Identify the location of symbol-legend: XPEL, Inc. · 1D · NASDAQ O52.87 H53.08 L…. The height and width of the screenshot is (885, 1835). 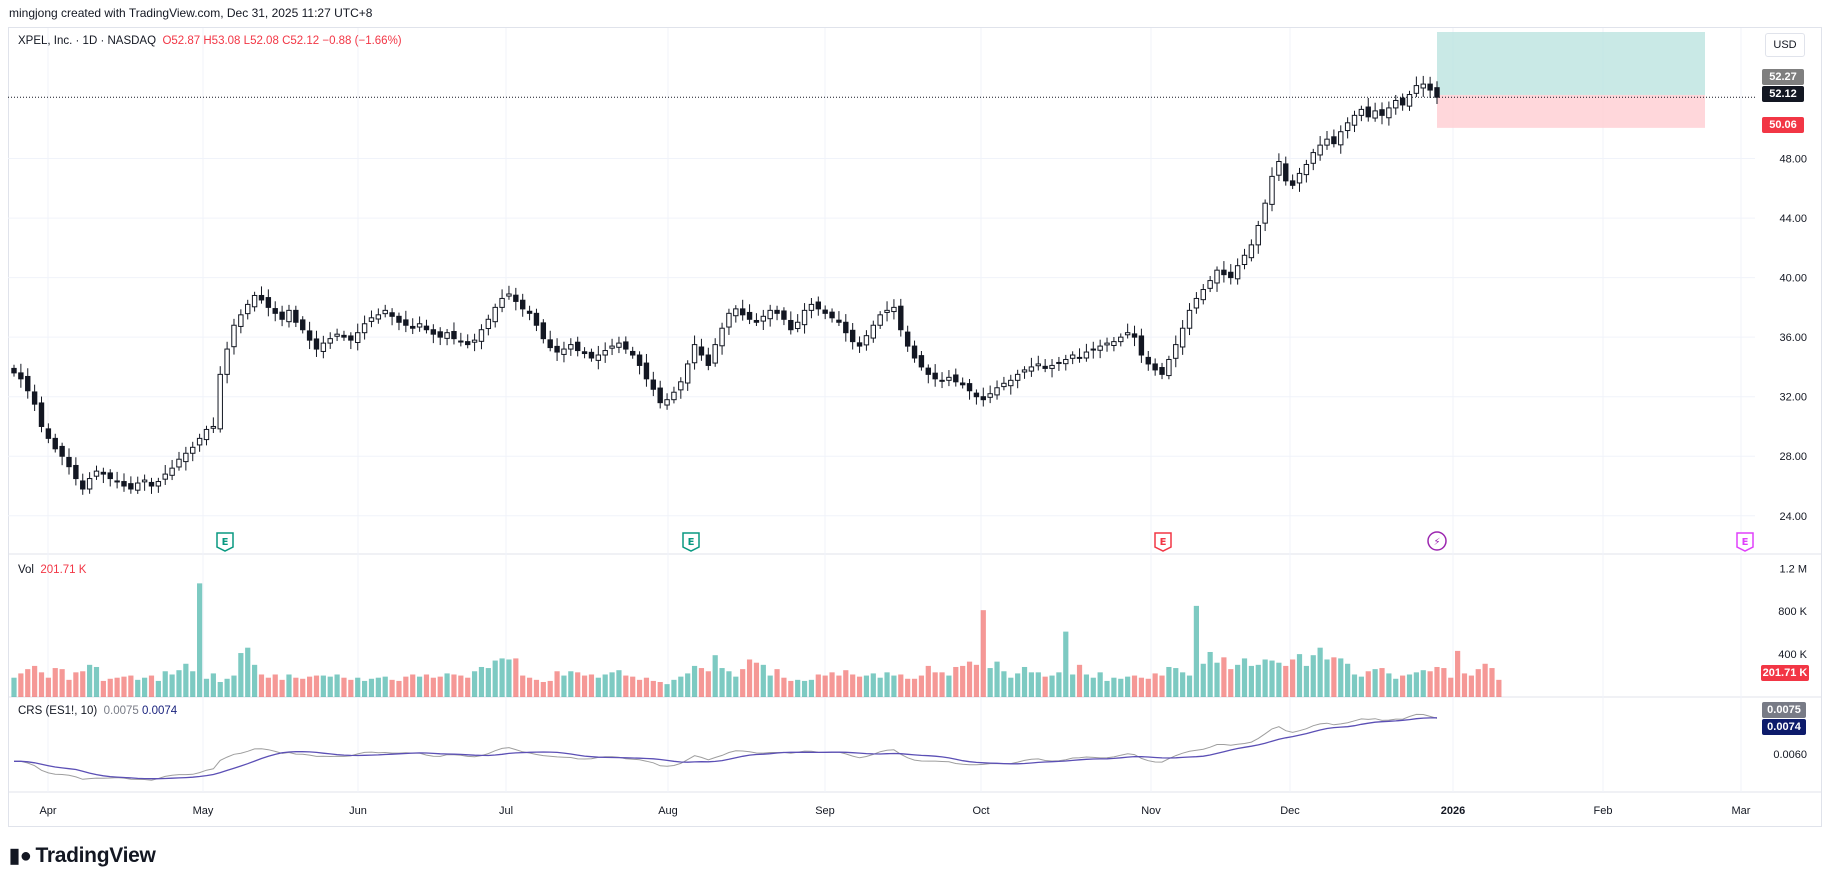
(210, 41).